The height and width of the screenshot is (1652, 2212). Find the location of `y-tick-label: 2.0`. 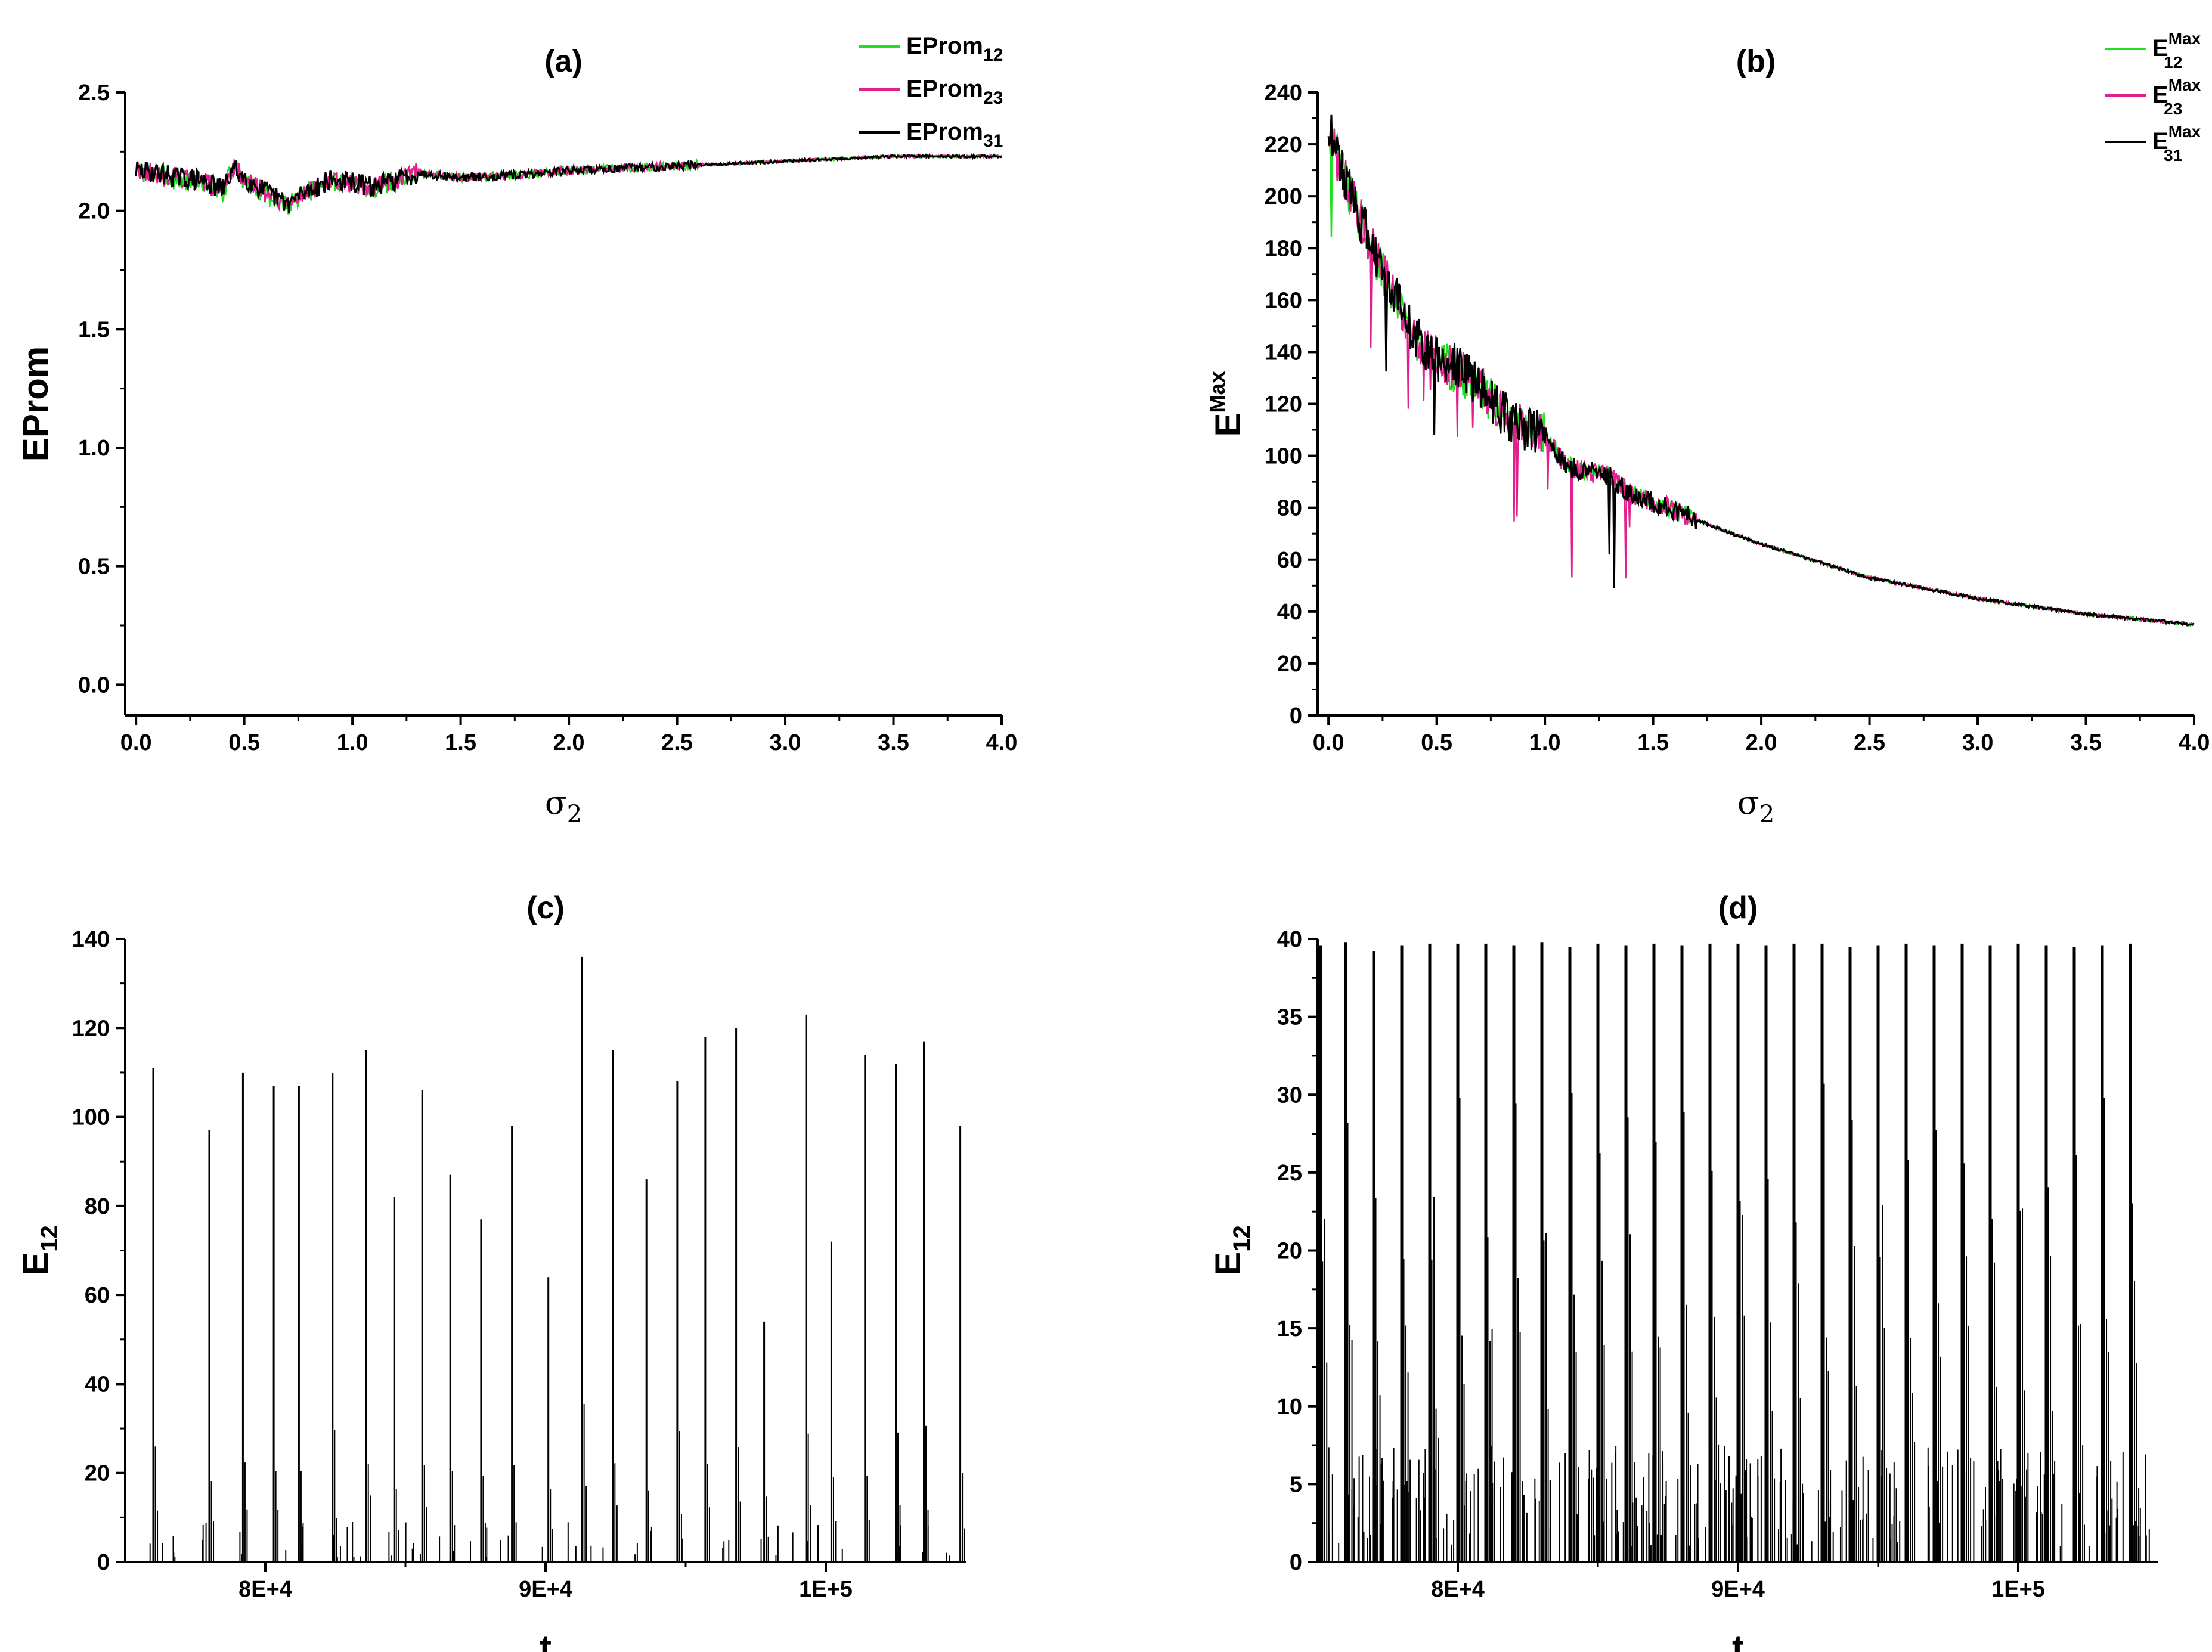

y-tick-label: 2.0 is located at coordinates (94, 211).